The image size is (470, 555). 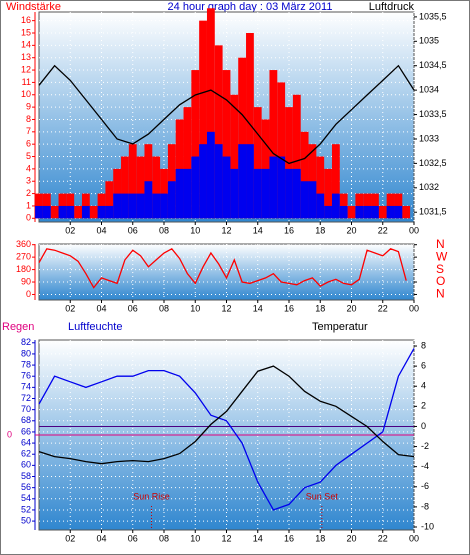 I want to click on rain-label: Regen, so click(x=18, y=327).